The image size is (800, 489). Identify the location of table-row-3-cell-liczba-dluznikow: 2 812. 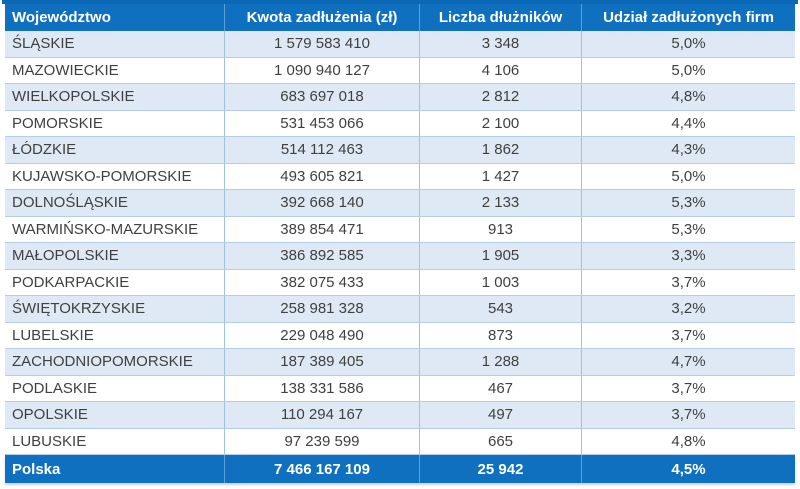
(501, 97).